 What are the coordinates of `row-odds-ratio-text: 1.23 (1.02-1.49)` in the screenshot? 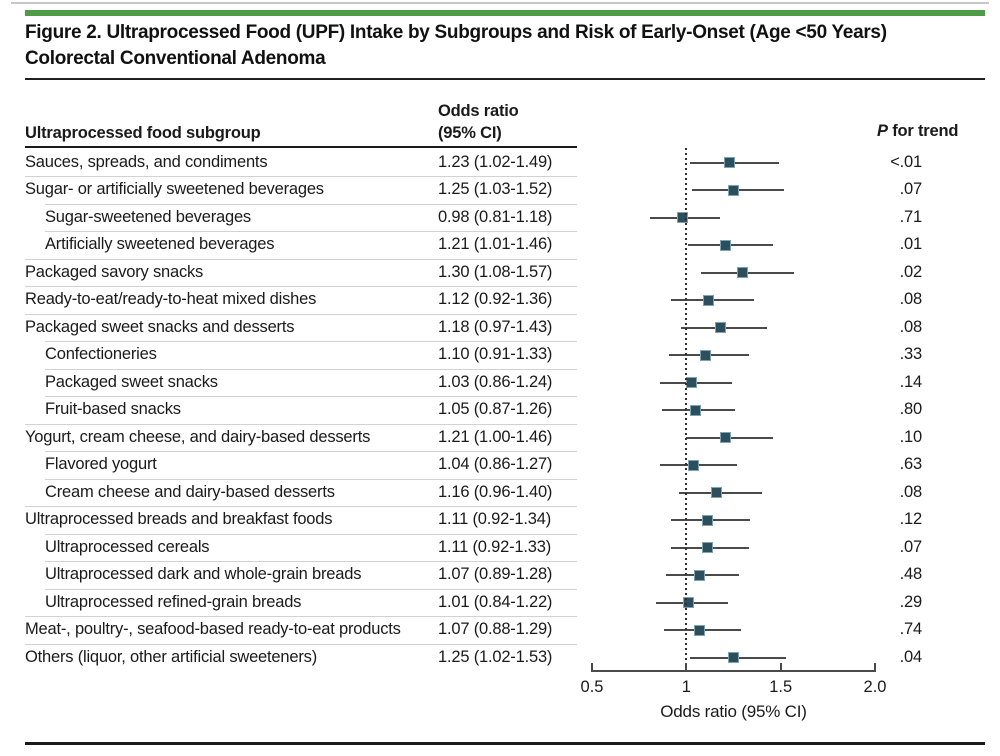 It's located at (495, 161).